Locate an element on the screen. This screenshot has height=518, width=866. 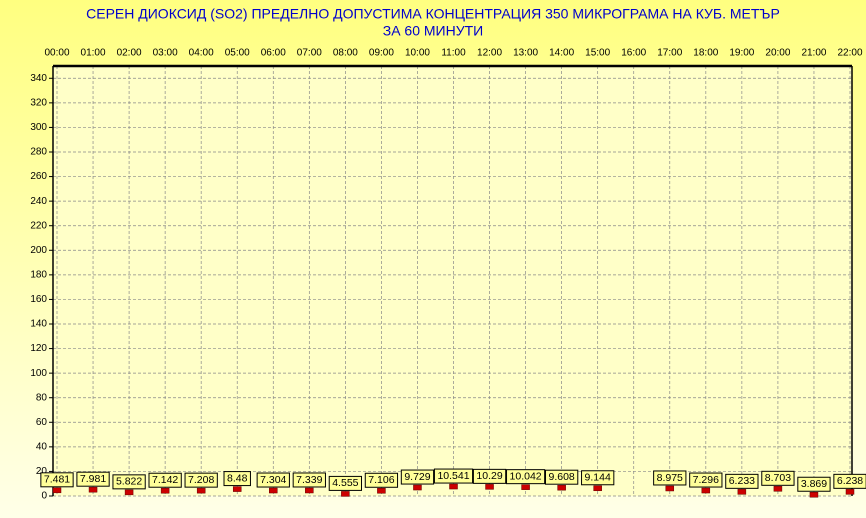
value-label-group: 6.233 is located at coordinates (742, 481).